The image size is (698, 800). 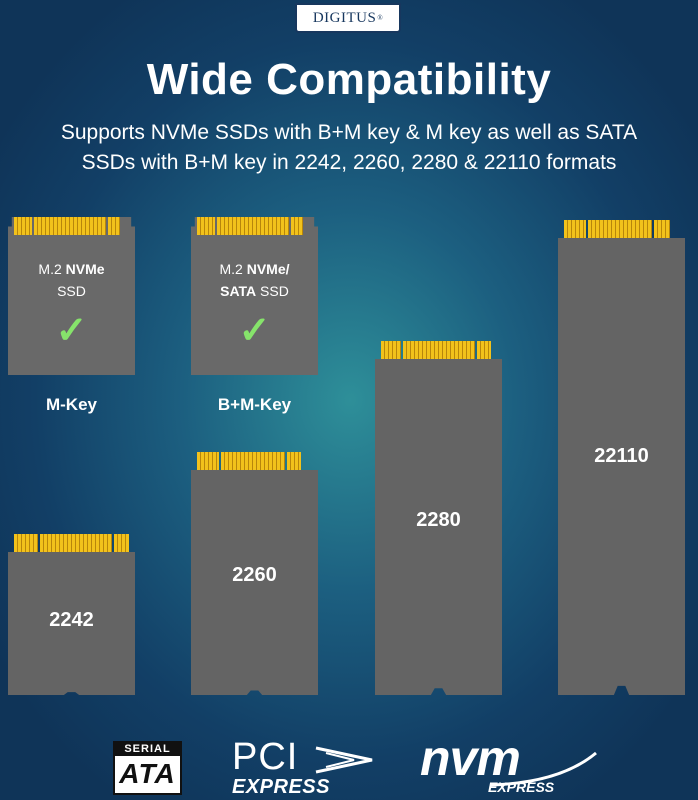 I want to click on m-key-card, so click(x=71, y=296).